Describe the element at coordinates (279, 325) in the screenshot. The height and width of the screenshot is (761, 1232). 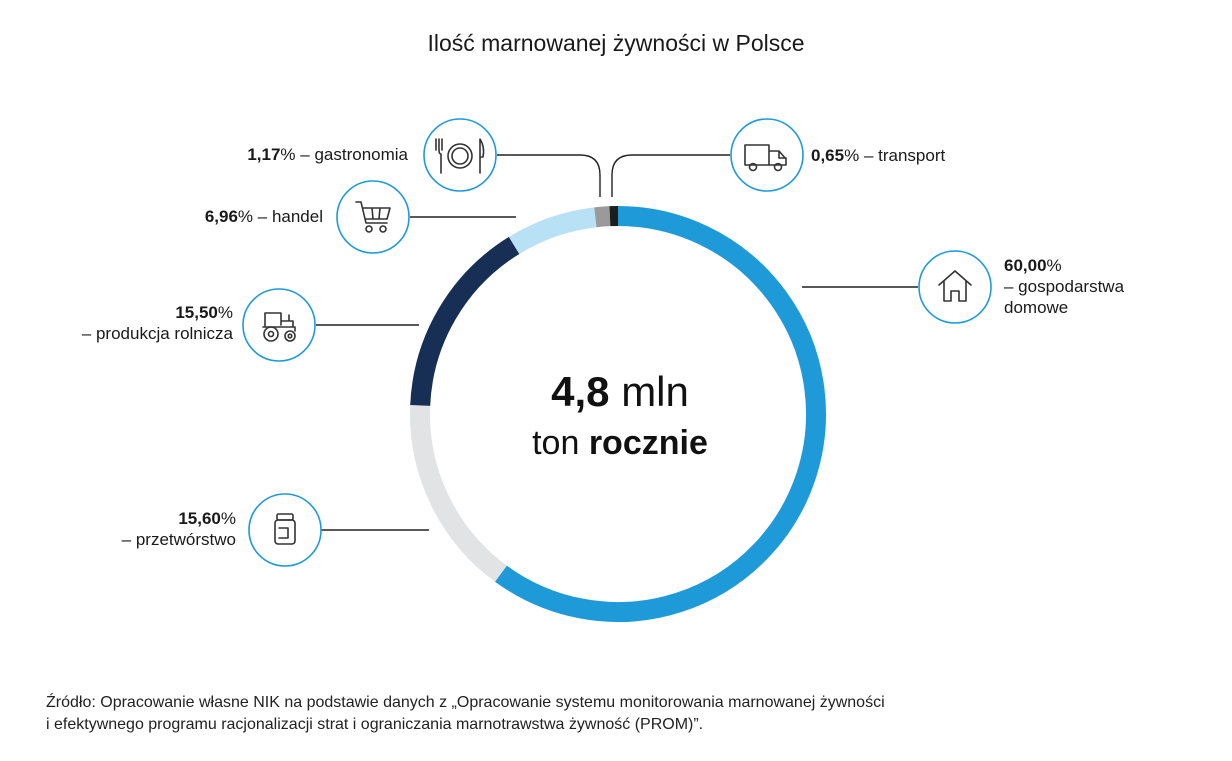
I see `tractor-icon` at that location.